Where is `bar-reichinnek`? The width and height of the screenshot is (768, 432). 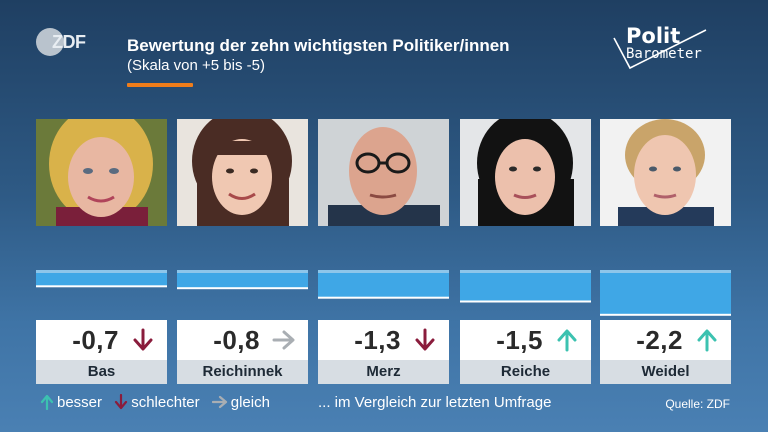 bar-reichinnek is located at coordinates (242, 281).